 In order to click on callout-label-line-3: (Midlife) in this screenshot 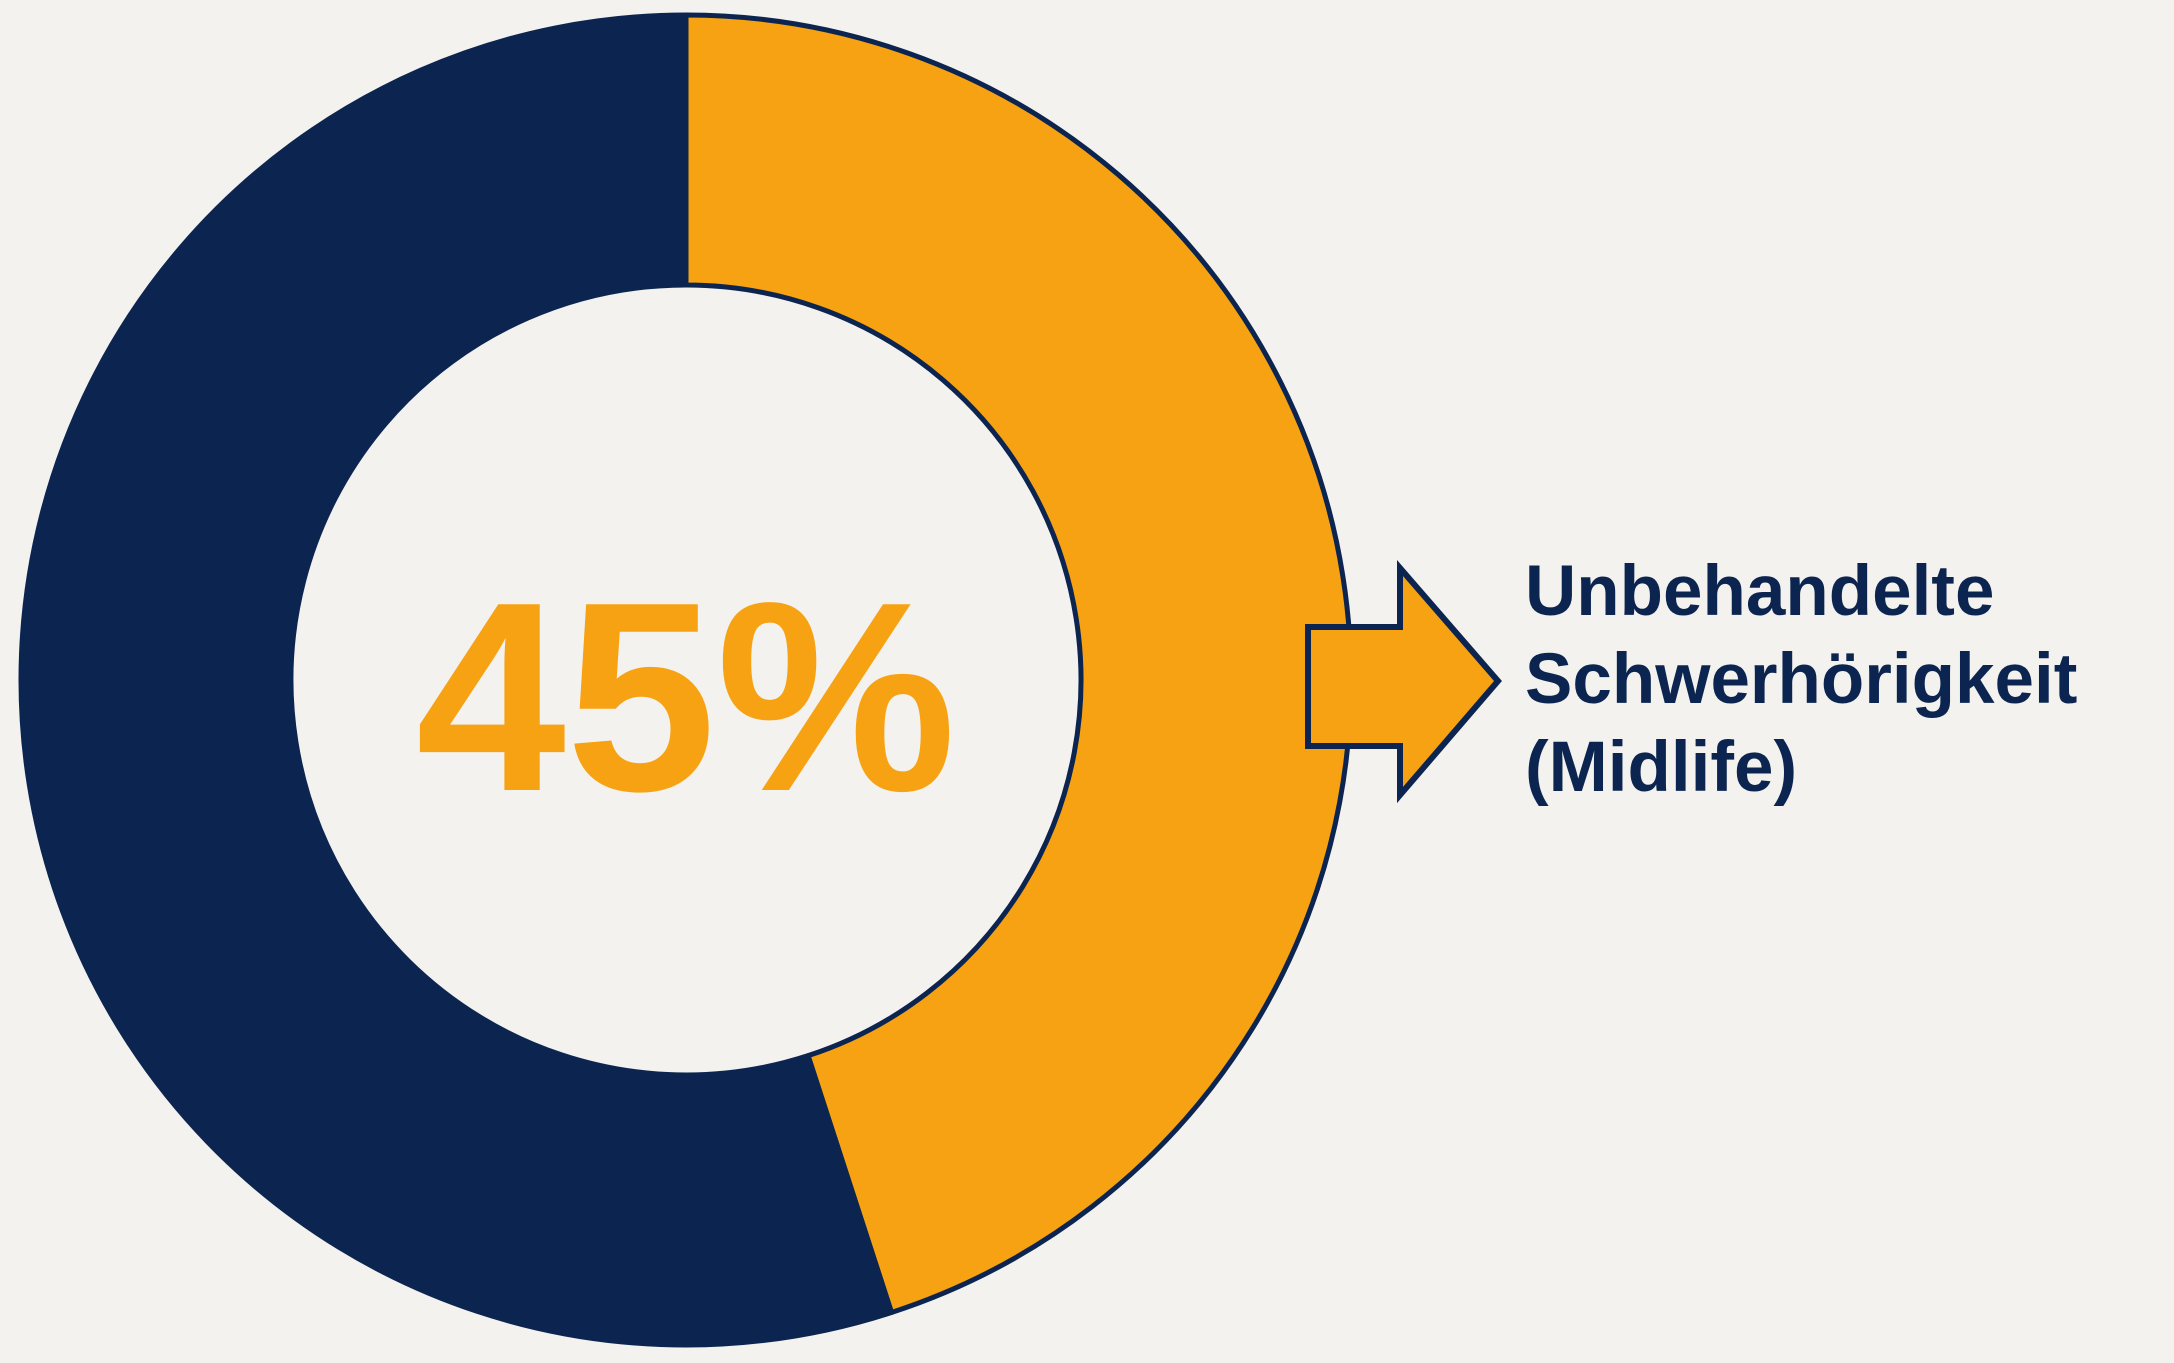, I will do `click(1661, 767)`.